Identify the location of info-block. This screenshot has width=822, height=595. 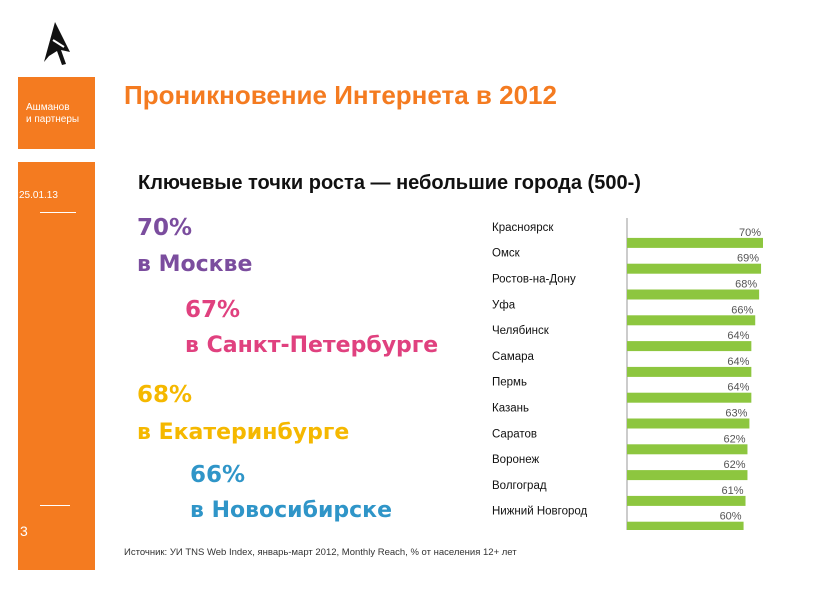
(56, 366).